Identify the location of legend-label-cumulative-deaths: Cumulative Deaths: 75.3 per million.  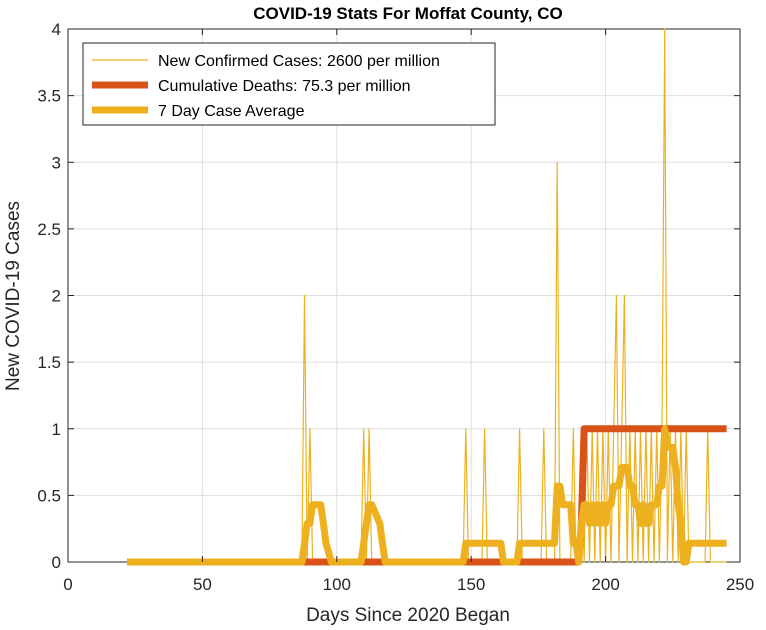
(284, 86).